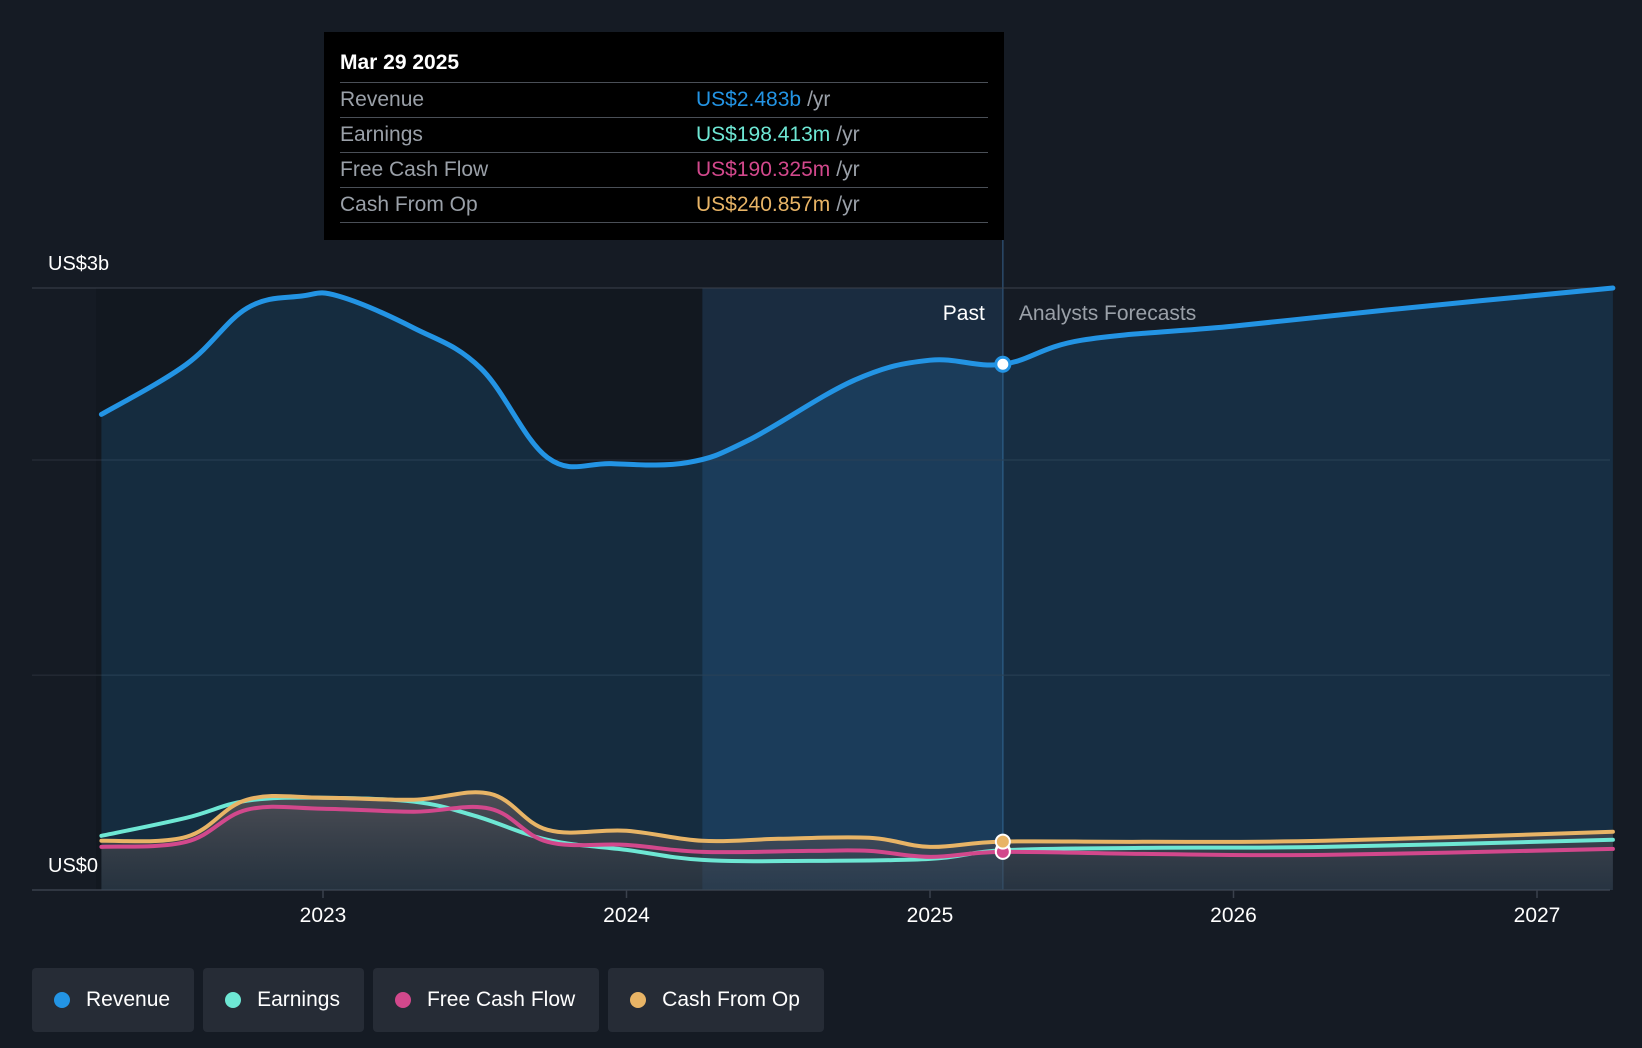  What do you see at coordinates (626, 915) in the screenshot?
I see `x-tick-label: 2024` at bounding box center [626, 915].